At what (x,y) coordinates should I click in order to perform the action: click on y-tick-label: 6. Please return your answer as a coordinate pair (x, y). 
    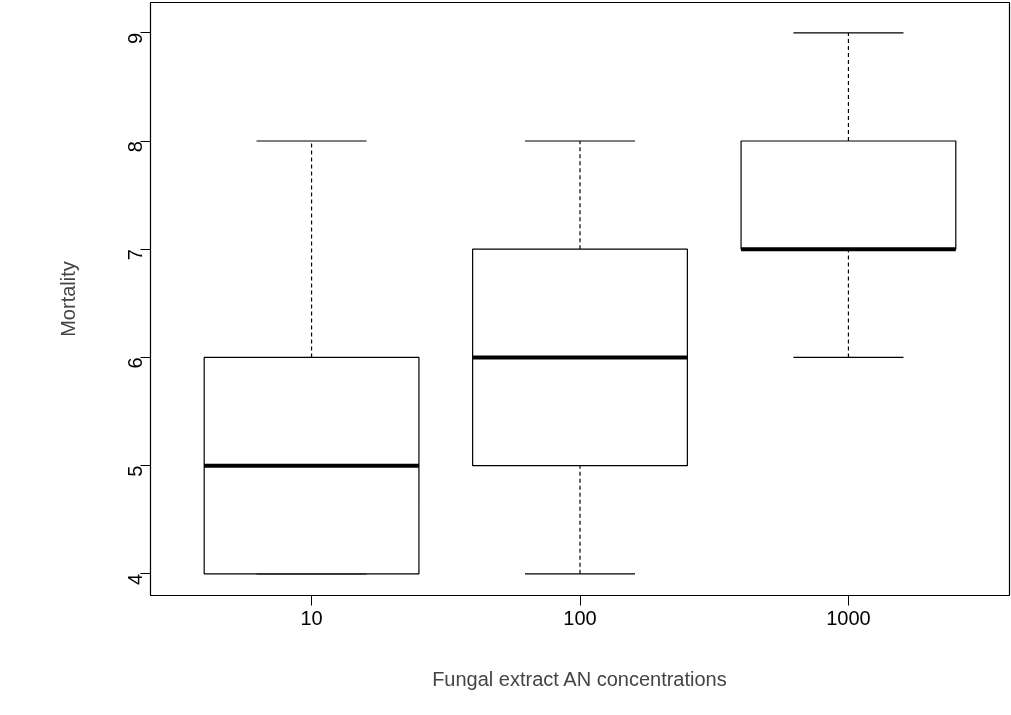
    Looking at the image, I should click on (135, 363).